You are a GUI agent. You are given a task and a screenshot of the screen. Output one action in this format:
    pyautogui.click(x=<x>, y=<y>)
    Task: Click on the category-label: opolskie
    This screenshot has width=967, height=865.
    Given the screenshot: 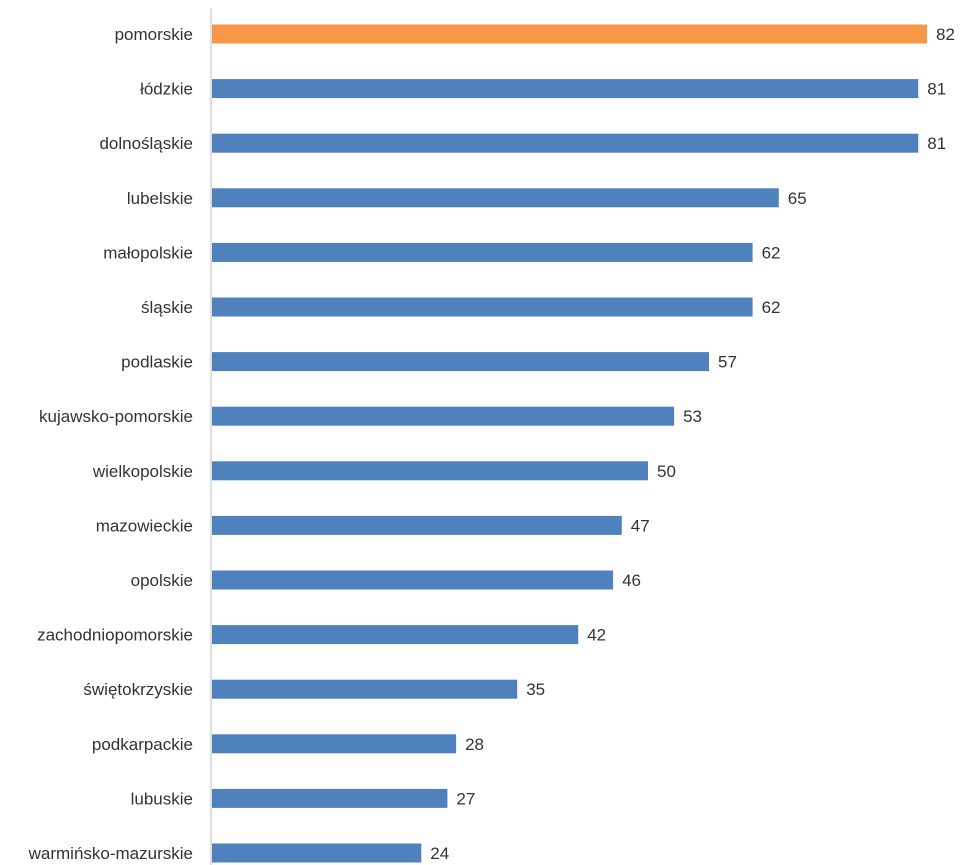 What is the action you would take?
    pyautogui.click(x=162, y=580)
    